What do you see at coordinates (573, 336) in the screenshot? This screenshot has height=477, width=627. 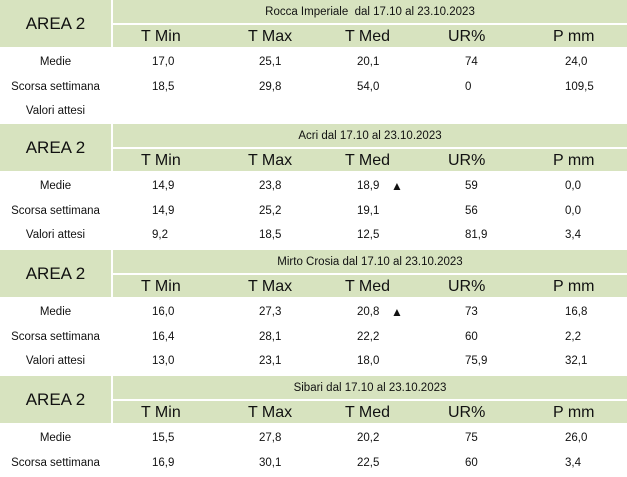 I see `table-cell: 2,2` at bounding box center [573, 336].